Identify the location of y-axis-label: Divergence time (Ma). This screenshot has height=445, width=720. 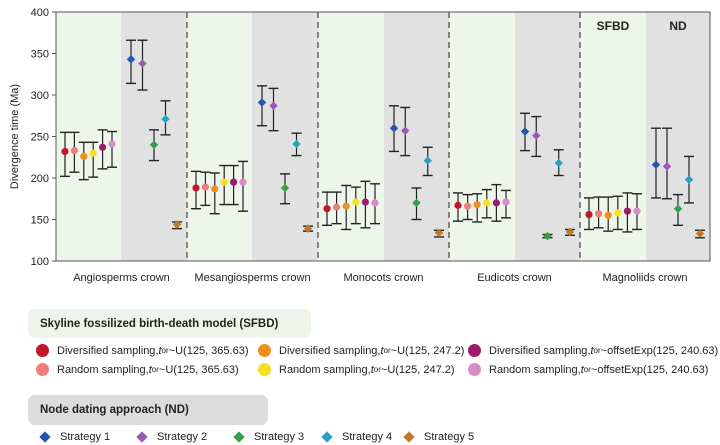
(15, 136).